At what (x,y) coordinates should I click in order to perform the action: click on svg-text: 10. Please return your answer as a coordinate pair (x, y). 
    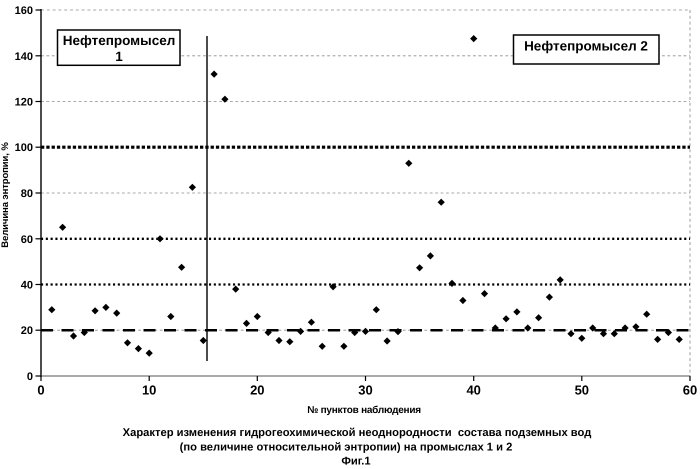
    Looking at the image, I should click on (149, 390).